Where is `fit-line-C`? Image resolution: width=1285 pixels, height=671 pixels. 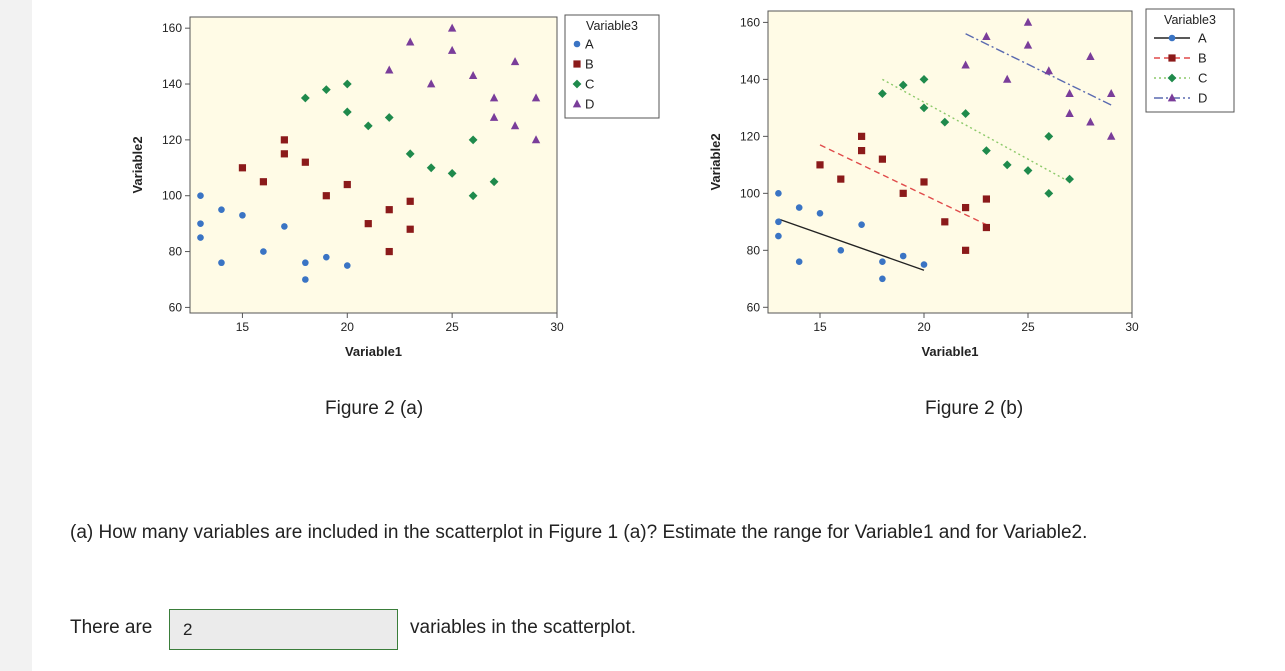
fit-line-C is located at coordinates (976, 130).